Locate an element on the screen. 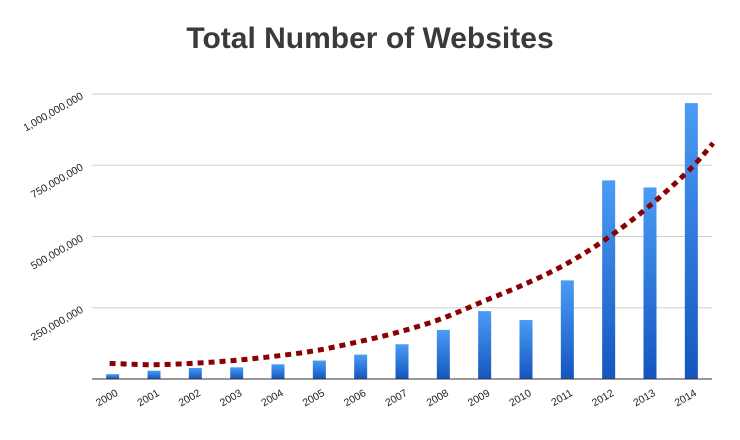  x-tick-label: 2003 is located at coordinates (231, 398).